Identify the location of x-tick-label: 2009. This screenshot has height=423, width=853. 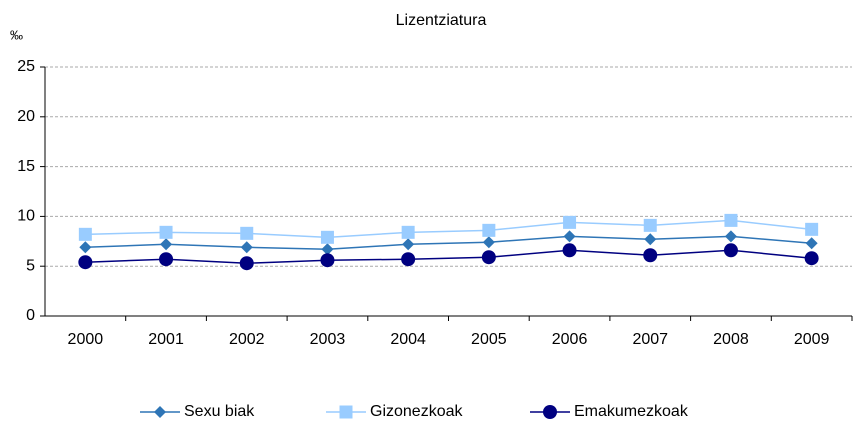
(812, 339).